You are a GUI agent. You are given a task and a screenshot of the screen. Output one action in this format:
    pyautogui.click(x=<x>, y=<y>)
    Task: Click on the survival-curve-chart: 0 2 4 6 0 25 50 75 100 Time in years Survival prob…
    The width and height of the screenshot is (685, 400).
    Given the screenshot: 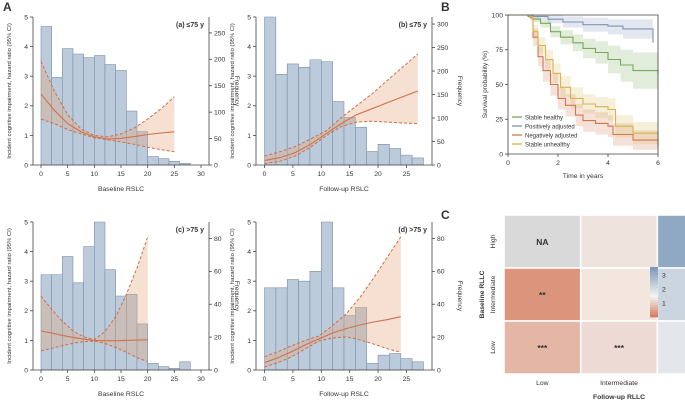 What is the action you would take?
    pyautogui.click(x=571, y=96)
    